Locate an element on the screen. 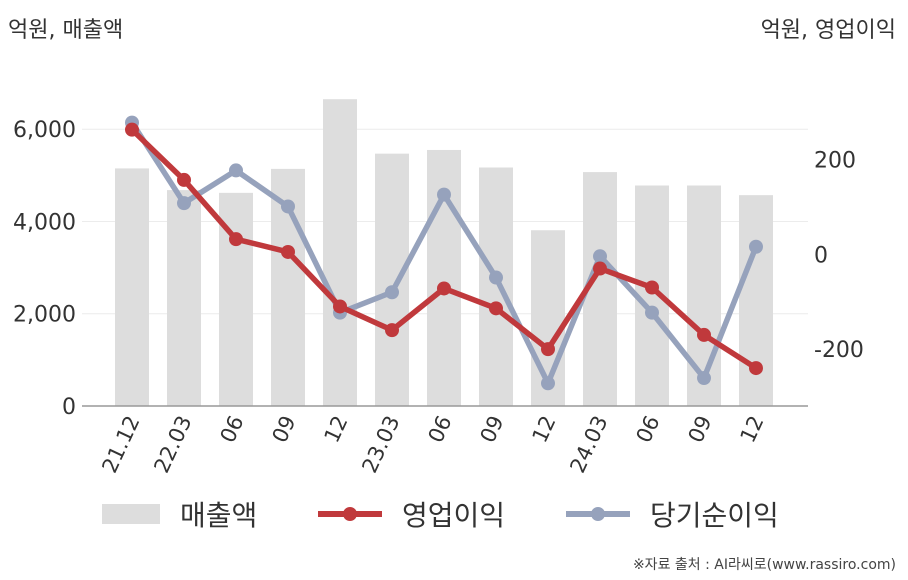 This screenshot has width=908, height=580. legend-item-revenue: 매출액 is located at coordinates (179, 514).